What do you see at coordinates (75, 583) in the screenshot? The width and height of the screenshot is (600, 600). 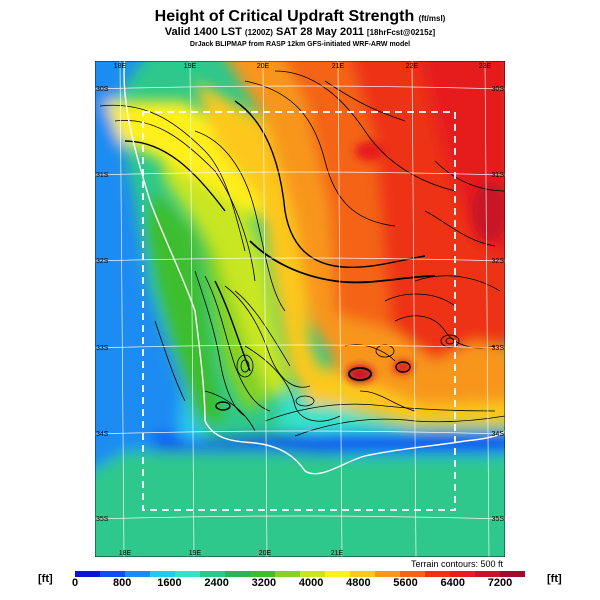 I see `colorbar-tick-label: 0` at bounding box center [75, 583].